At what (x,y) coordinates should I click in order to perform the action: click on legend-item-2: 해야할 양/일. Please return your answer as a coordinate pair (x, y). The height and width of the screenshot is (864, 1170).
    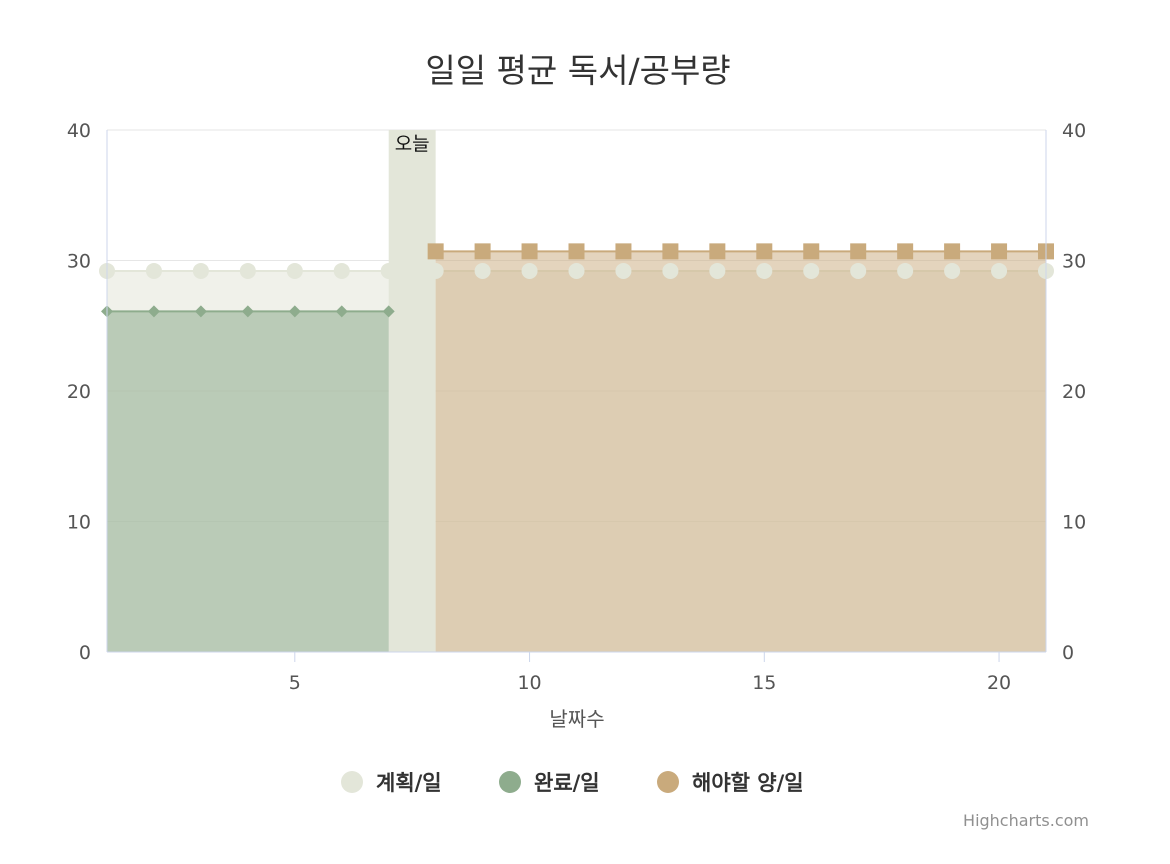
    Looking at the image, I should click on (730, 783).